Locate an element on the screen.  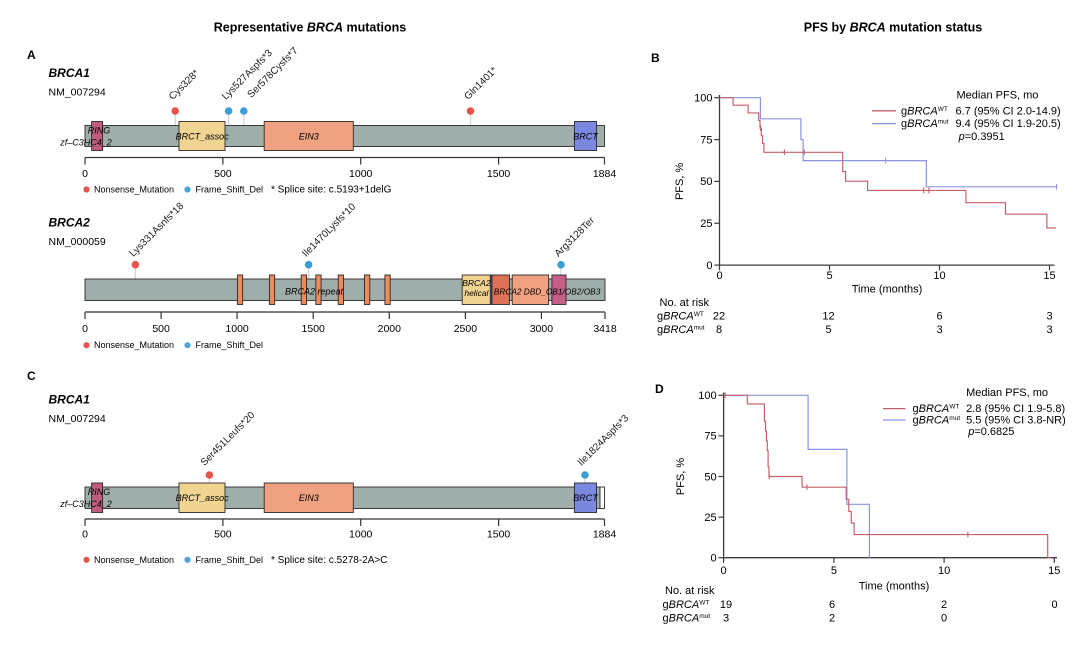
svg-text: 2000 is located at coordinates (390, 329).